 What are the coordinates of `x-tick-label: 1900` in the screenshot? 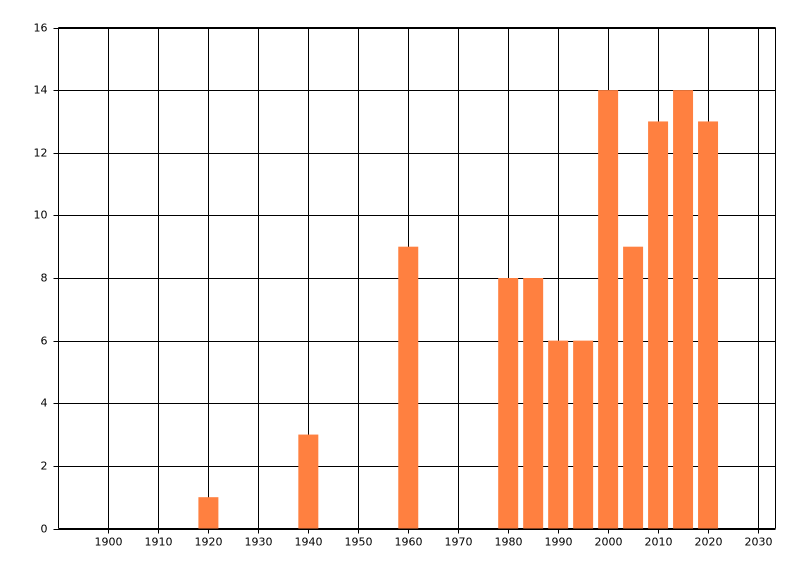 It's located at (109, 542).